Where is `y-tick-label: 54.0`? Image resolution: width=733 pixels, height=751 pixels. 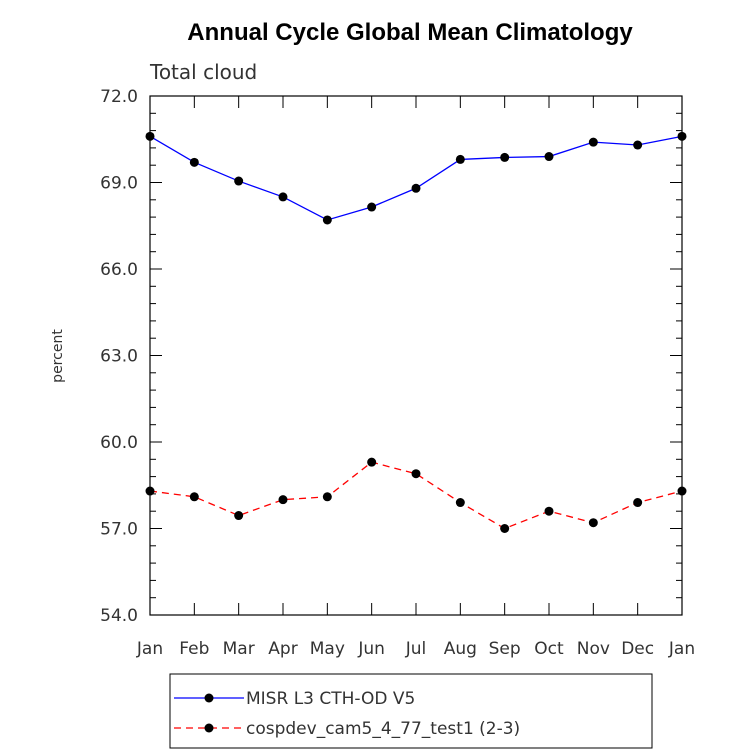 y-tick-label: 54.0 is located at coordinates (119, 616).